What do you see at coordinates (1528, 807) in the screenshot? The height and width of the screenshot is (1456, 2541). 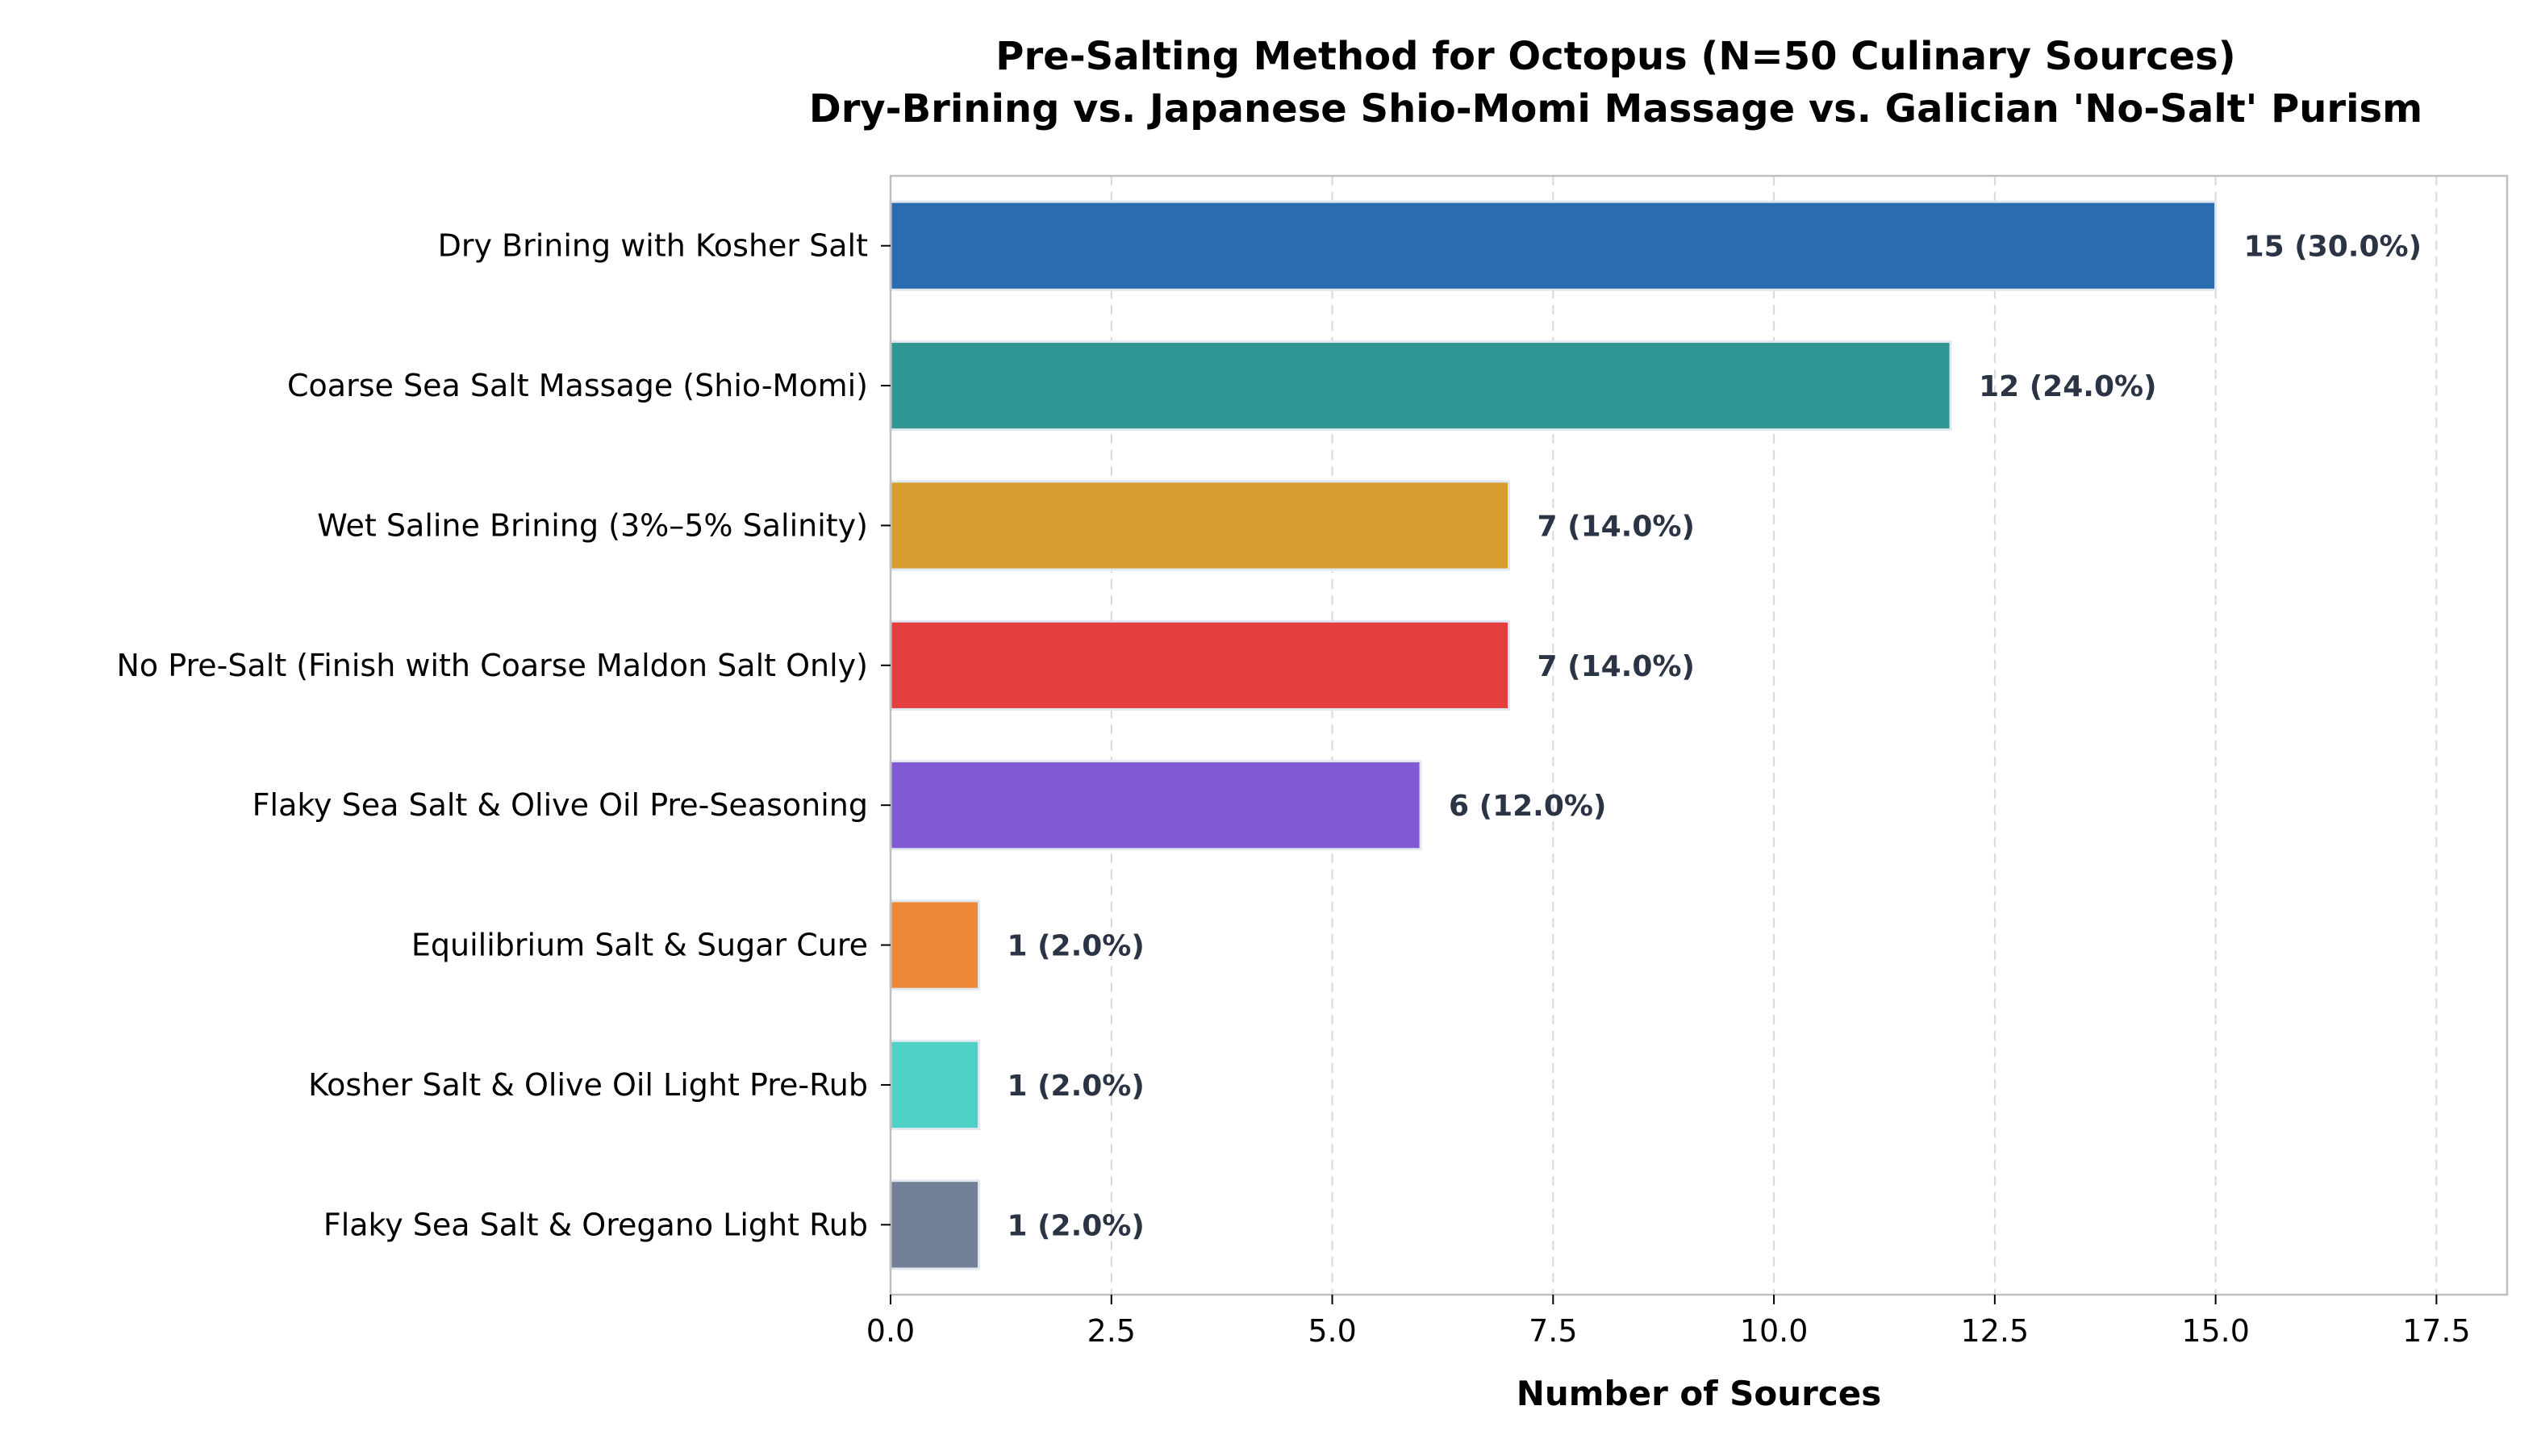 I see `bar-data-label: 6 (12.0%)` at bounding box center [1528, 807].